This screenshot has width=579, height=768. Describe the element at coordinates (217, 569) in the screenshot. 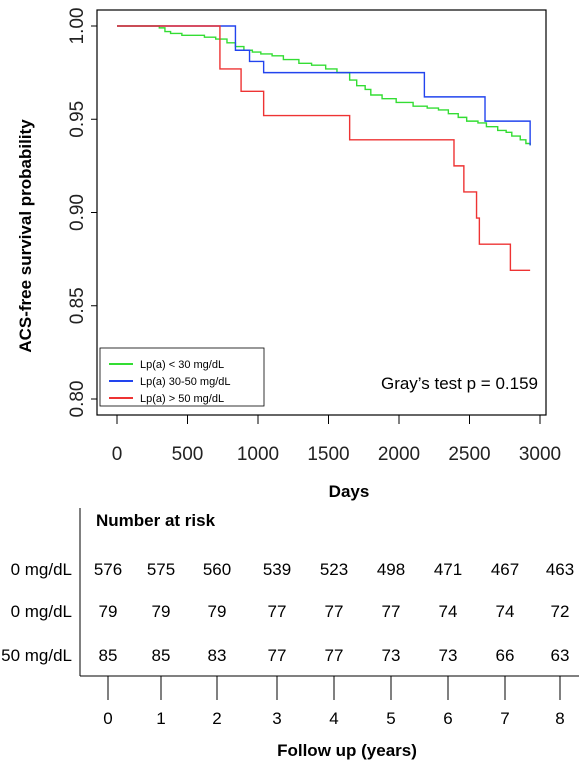

I see `risk-count: 560` at that location.